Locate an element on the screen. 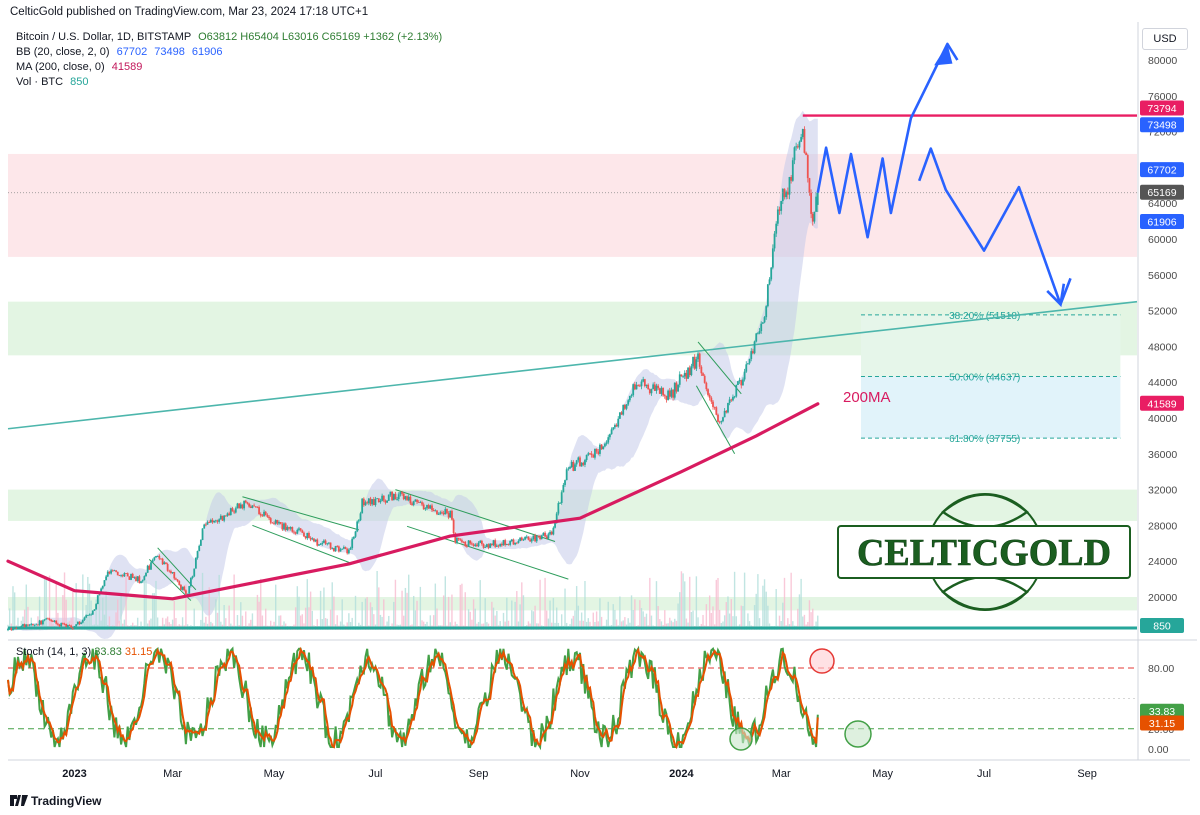 This screenshot has height=815, width=1200. currency-button: USD is located at coordinates (1165, 39).